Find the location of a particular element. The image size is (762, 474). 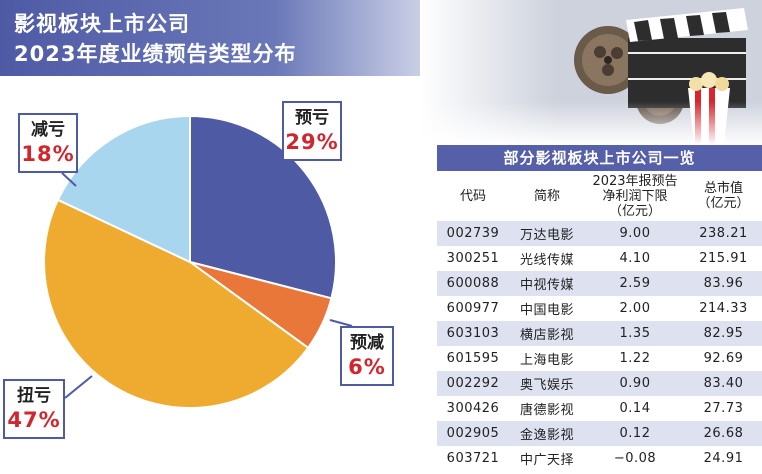

table-row: 002905 金逸影视 0.12 26.68 is located at coordinates (599, 433).